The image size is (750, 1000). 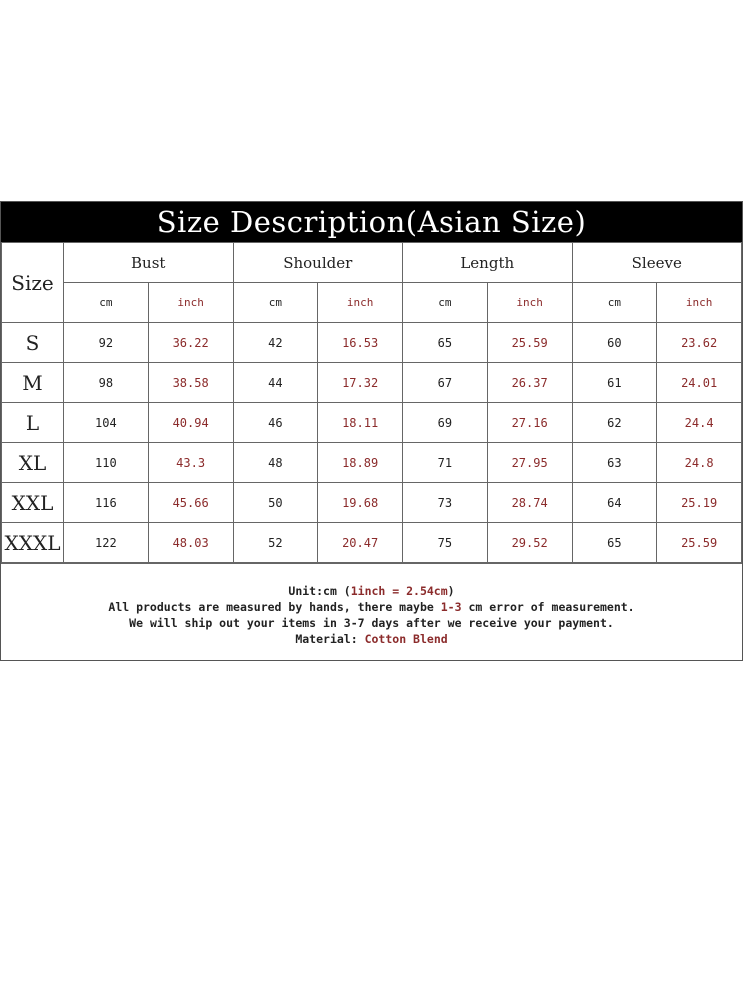 I want to click on value-cm: 50, so click(x=275, y=502).